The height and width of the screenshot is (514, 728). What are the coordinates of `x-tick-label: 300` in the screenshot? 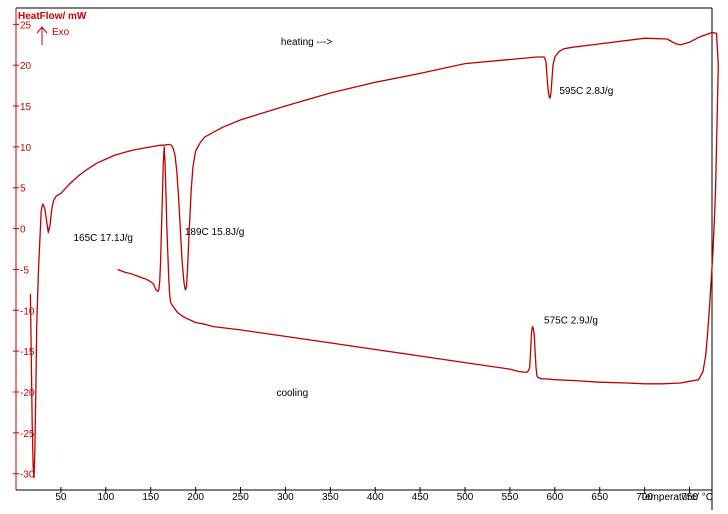 It's located at (285, 497).